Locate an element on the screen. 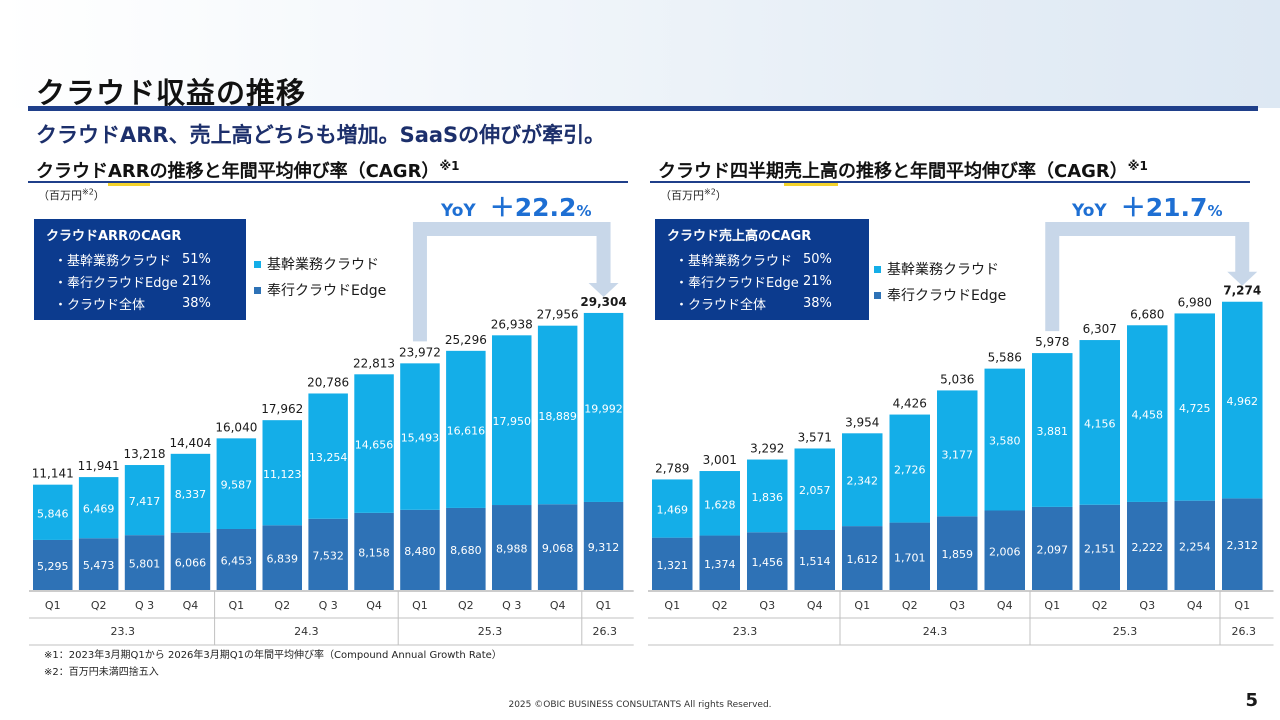  right-kikan-label: 1,469 is located at coordinates (673, 510).